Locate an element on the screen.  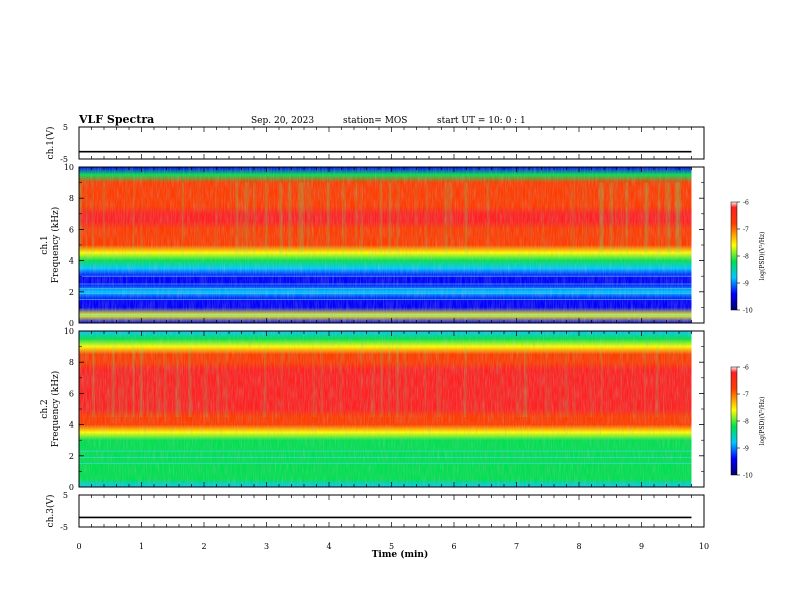
x-tick-label: 6 is located at coordinates (453, 546).